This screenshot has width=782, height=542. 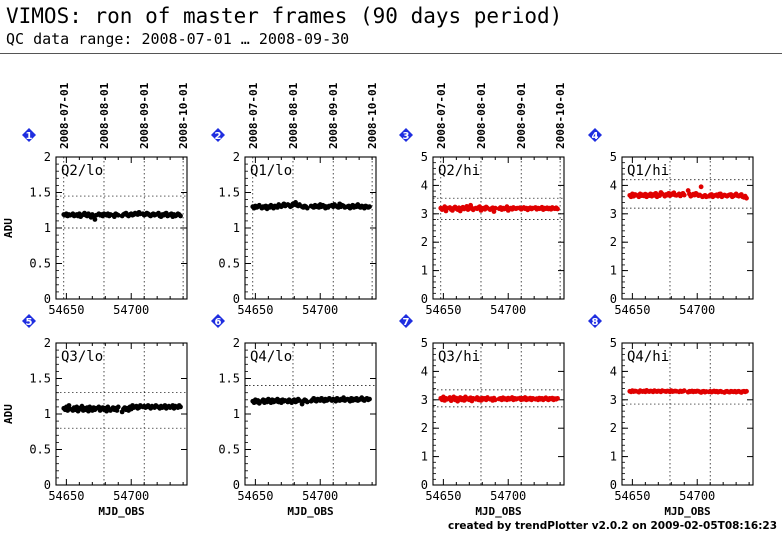 I want to click on panel-5-xtick-label: 54650, so click(x=66, y=496).